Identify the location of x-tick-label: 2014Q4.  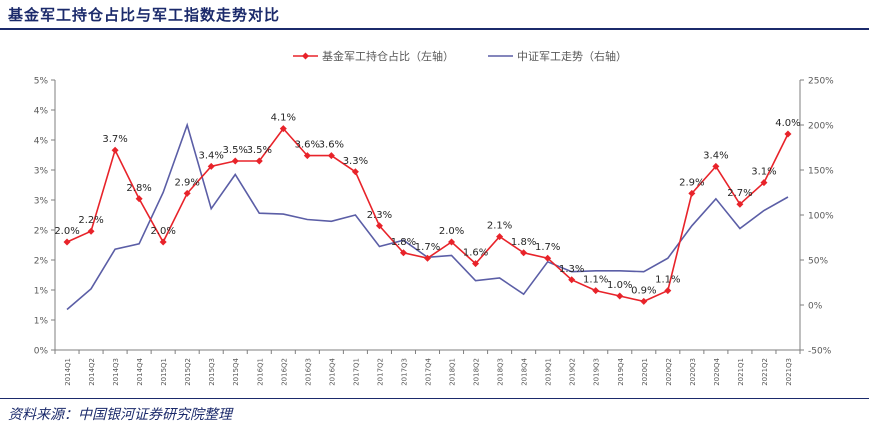
(140, 371).